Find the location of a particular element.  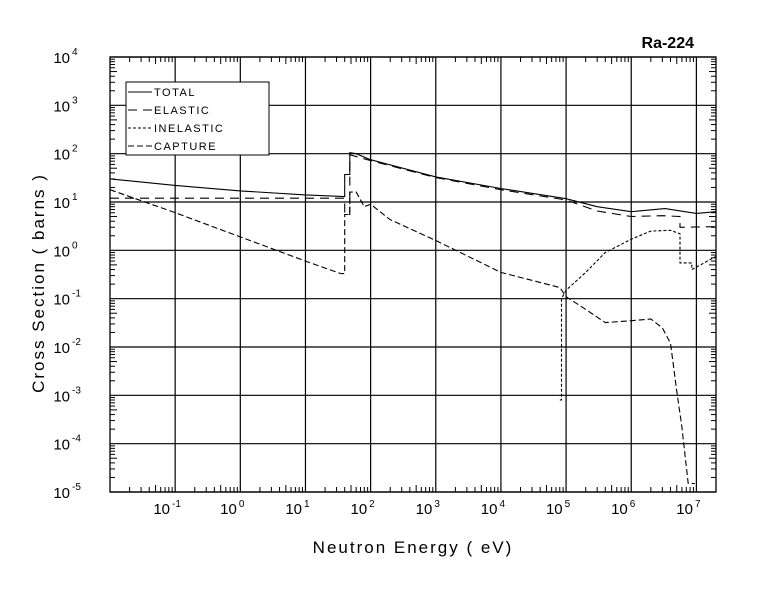

x-tick-label: 10 6 is located at coordinates (623, 508).